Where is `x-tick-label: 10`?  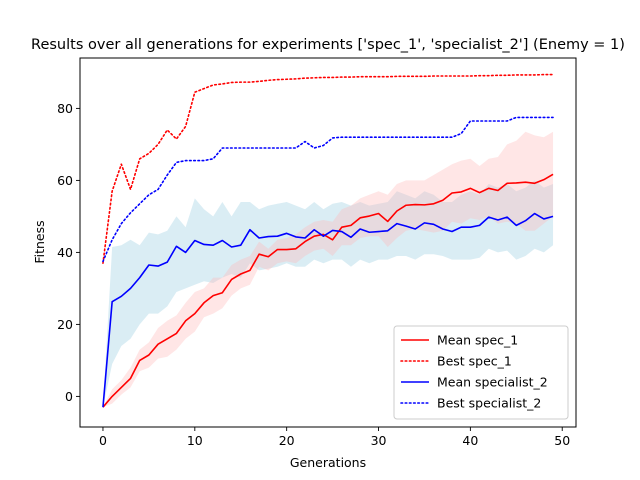
x-tick-label: 10 is located at coordinates (195, 440).